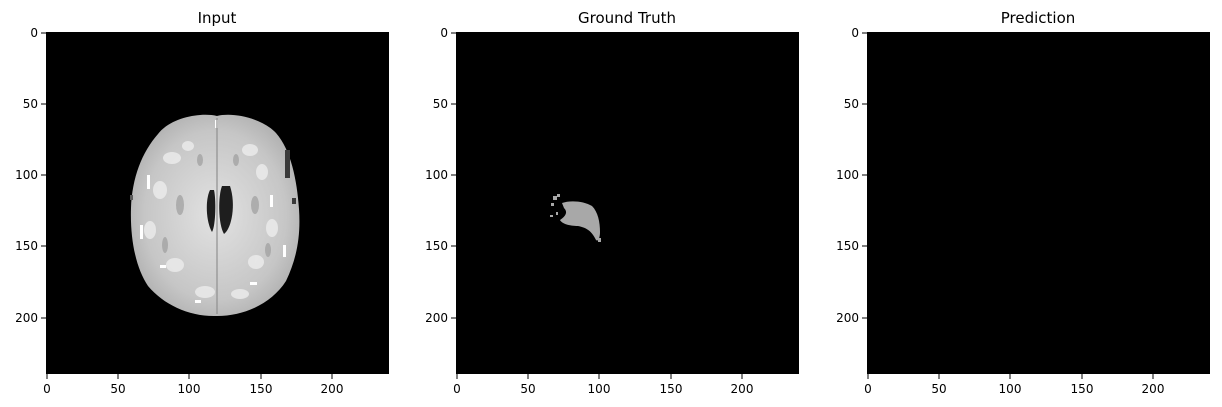  What do you see at coordinates (1038, 18) in the screenshot?
I see `panel-title: Prediction` at bounding box center [1038, 18].